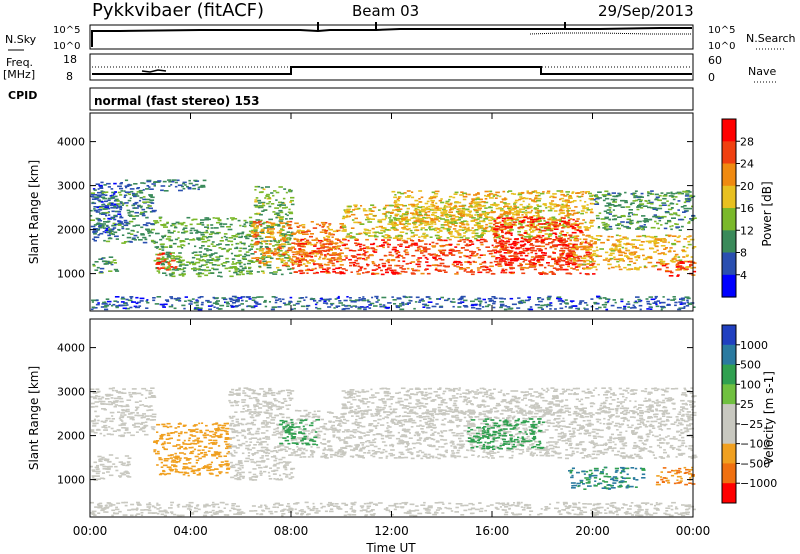 The image size is (800, 554). What do you see at coordinates (646, 11) in the screenshot?
I see `date-title: 29/Sep/2013` at bounding box center [646, 11].